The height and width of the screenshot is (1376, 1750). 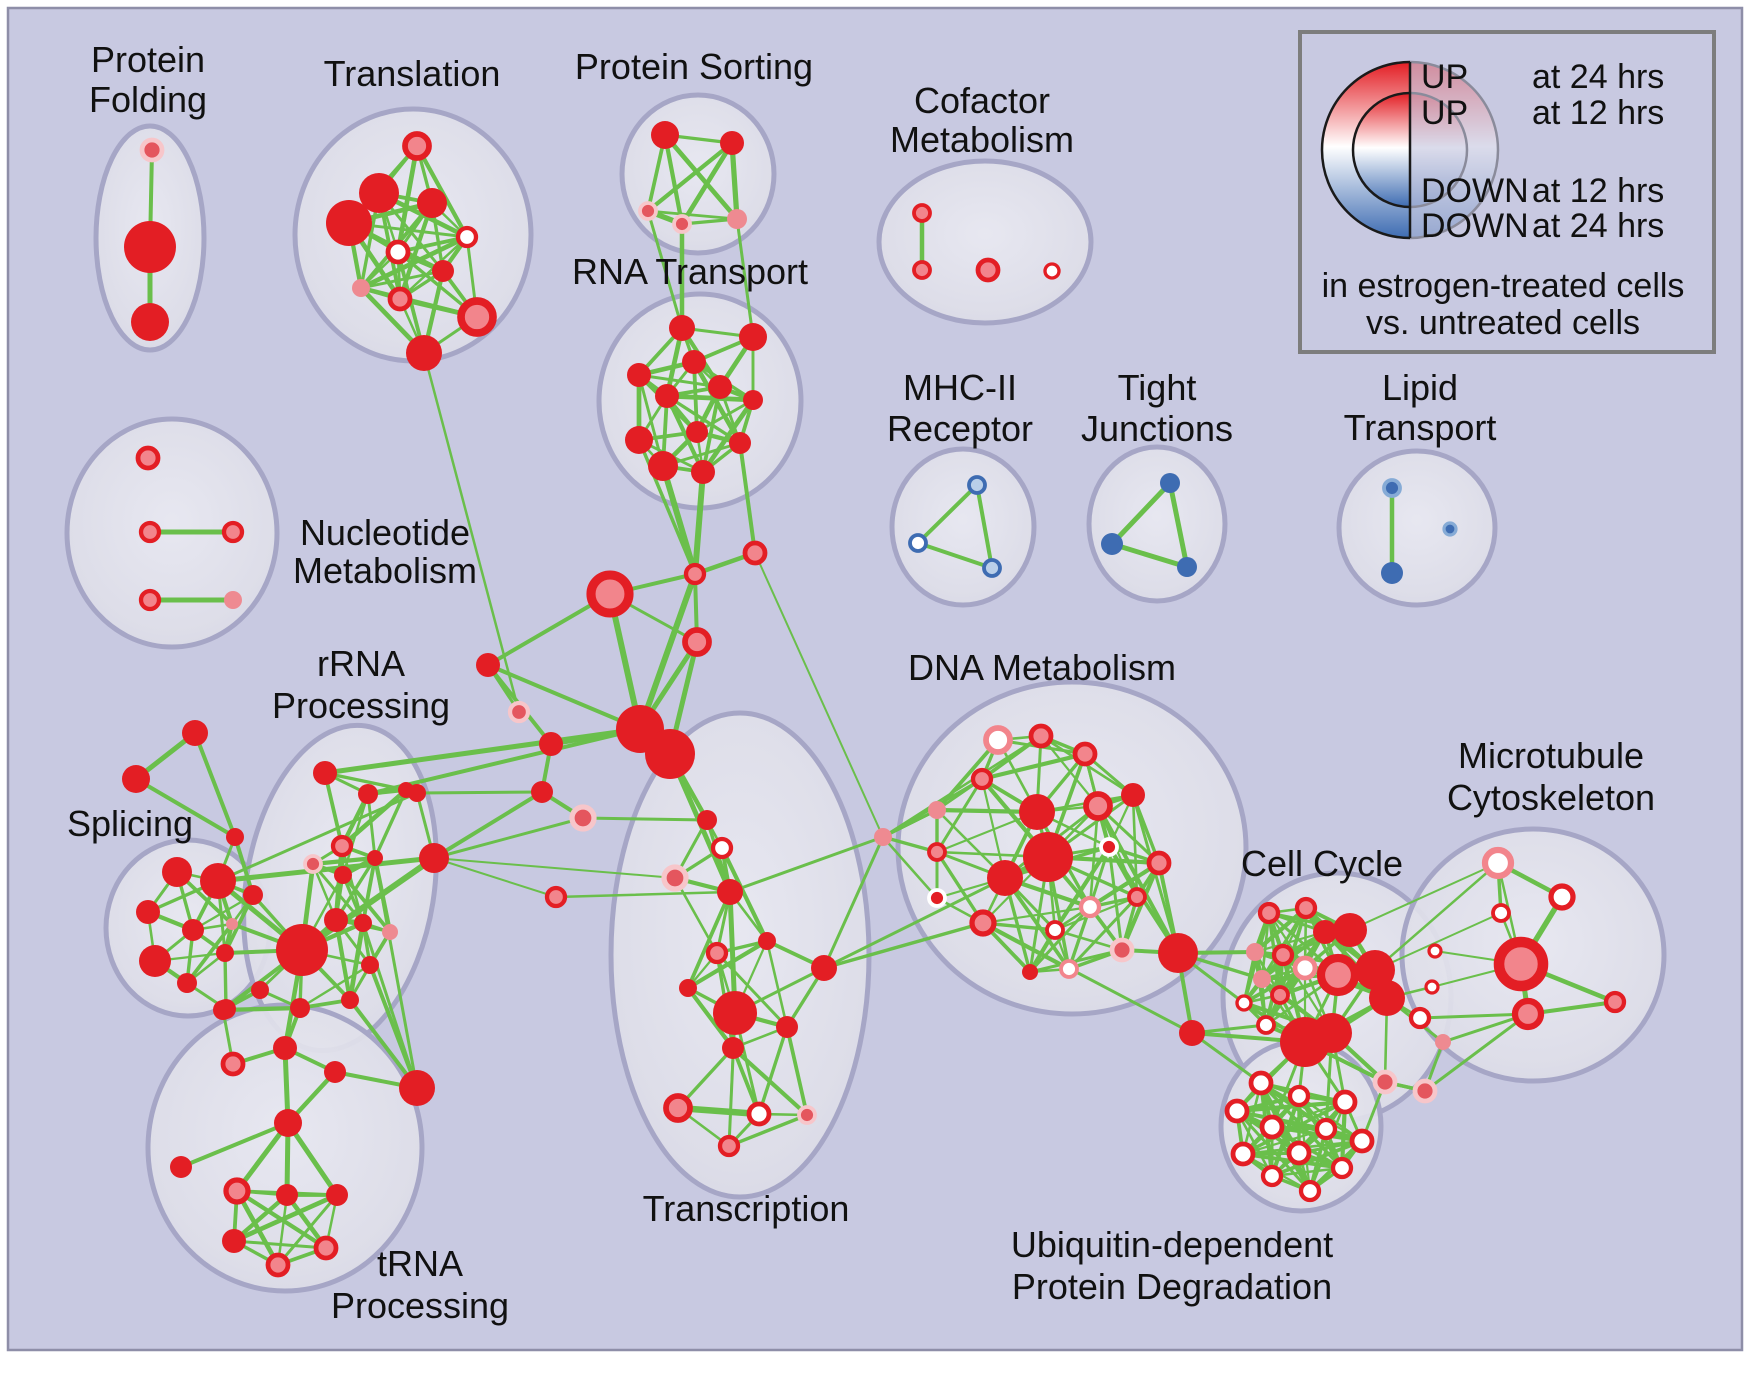 What do you see at coordinates (963, 527) in the screenshot?
I see `cluster-ellipse-mhc_ii_receptor` at bounding box center [963, 527].